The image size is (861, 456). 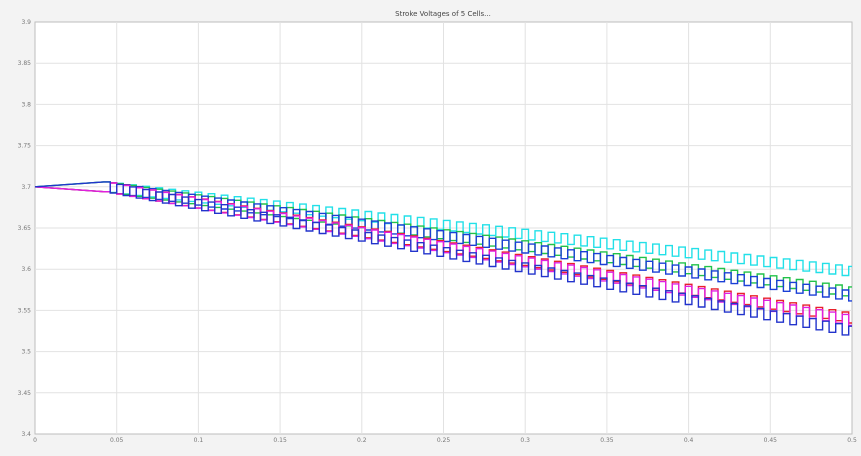 What do you see at coordinates (26, 187) in the screenshot?
I see `y-tick-label: 3.7` at bounding box center [26, 187].